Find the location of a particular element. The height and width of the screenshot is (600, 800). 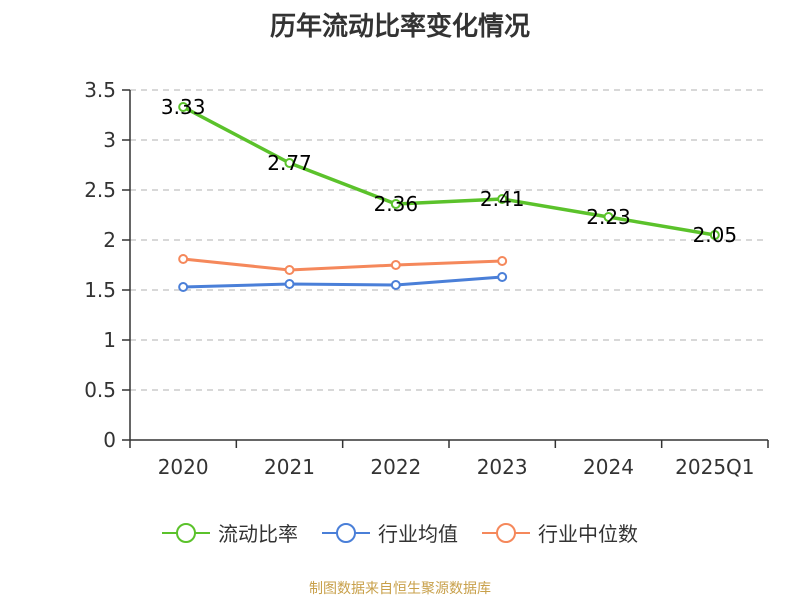

data-label-2024: 2.23 is located at coordinates (608, 217).